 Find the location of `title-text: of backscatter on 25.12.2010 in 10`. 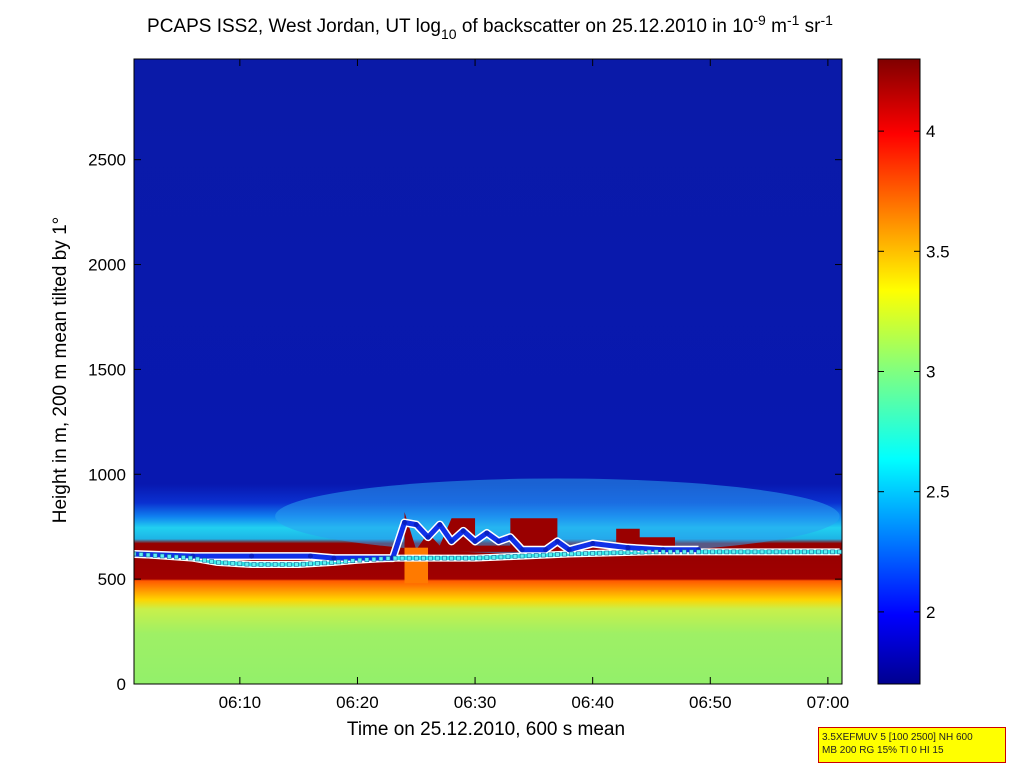

title-text: of backscatter on 25.12.2010 in 10 is located at coordinates (605, 26).